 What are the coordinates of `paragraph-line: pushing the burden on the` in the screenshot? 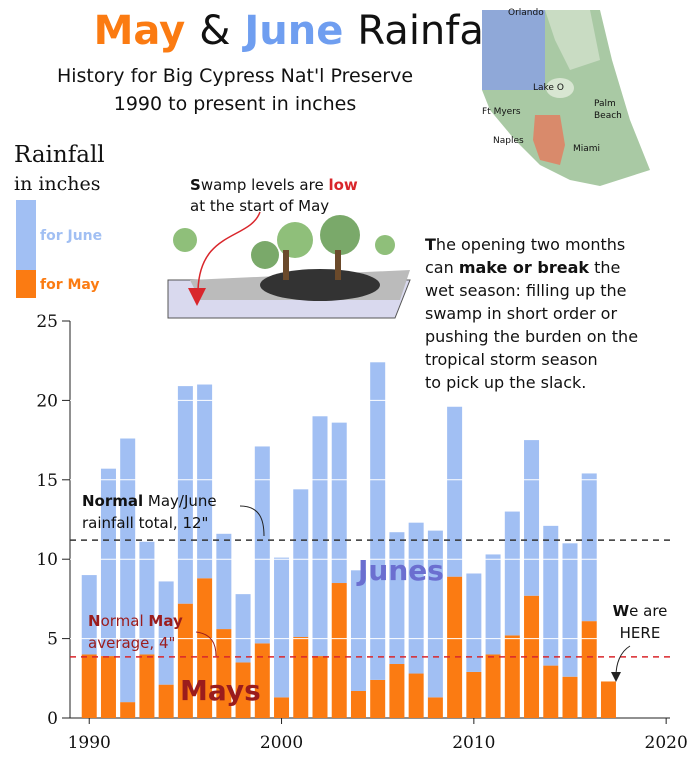 It's located at (531, 336).